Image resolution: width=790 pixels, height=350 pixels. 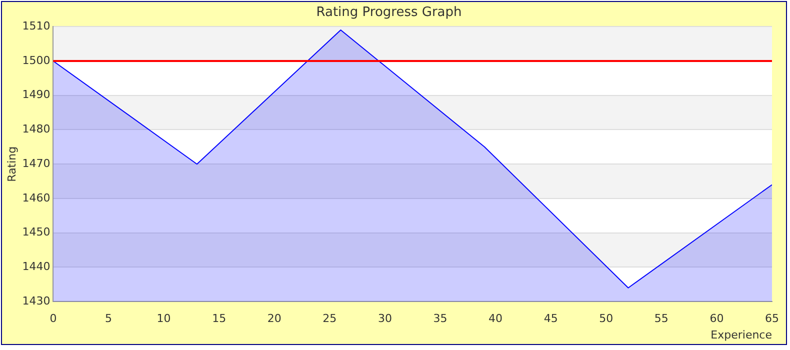 What do you see at coordinates (717, 319) in the screenshot?
I see `x-tick-label: 60` at bounding box center [717, 319].